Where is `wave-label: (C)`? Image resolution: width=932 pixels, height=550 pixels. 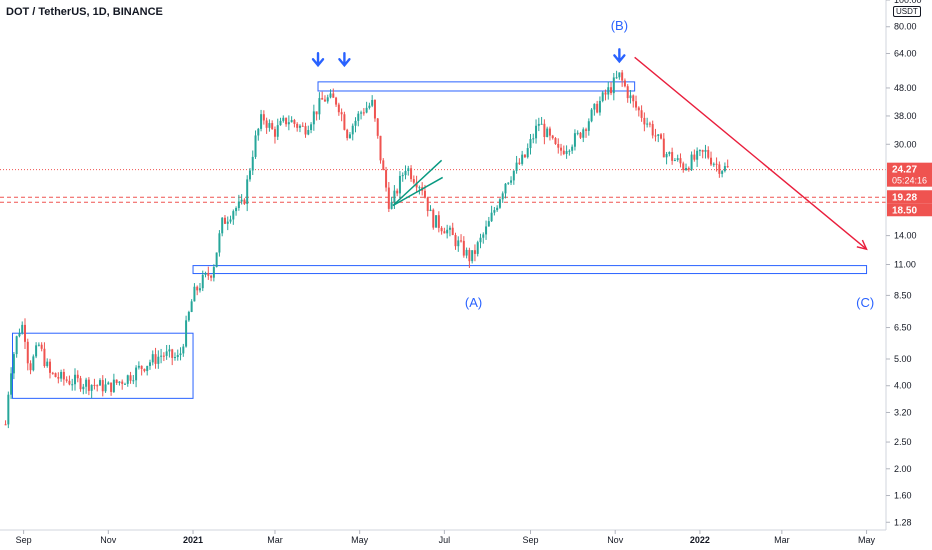 wave-label: (C) is located at coordinates (865, 302).